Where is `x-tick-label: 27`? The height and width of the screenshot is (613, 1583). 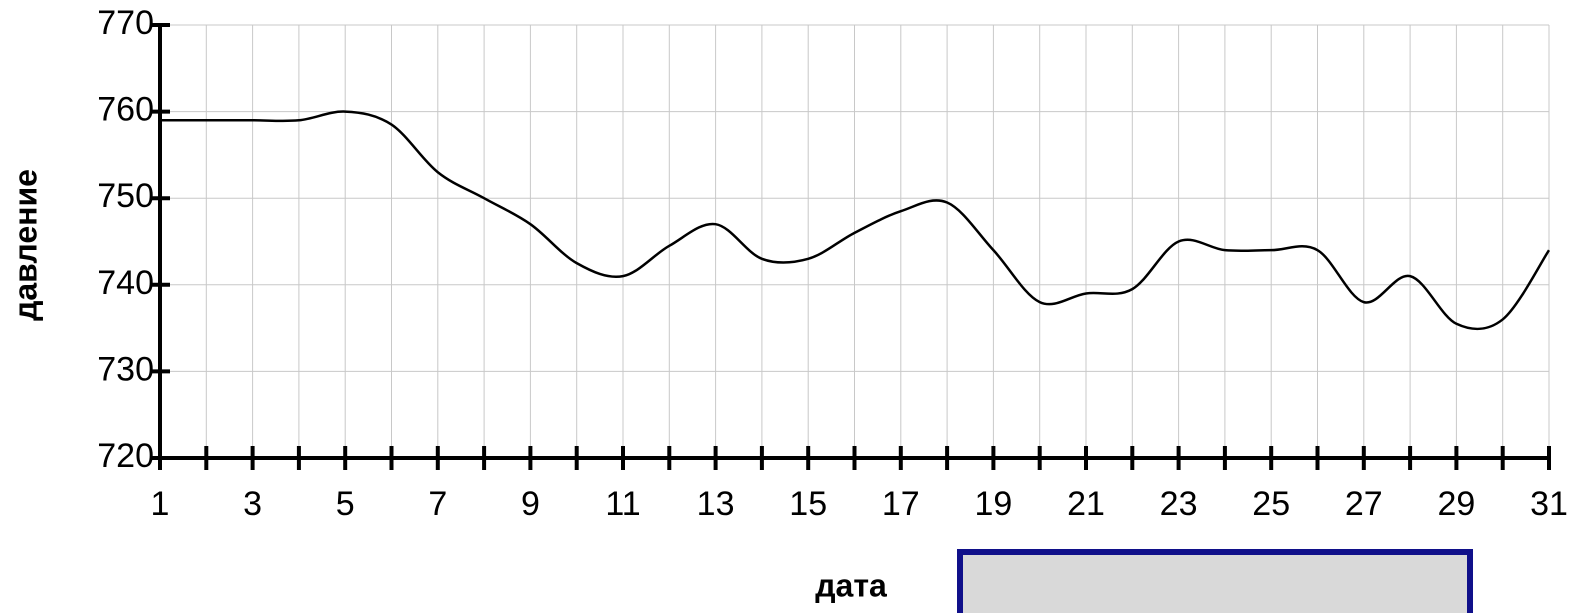 x-tick-label: 27 is located at coordinates (1364, 504).